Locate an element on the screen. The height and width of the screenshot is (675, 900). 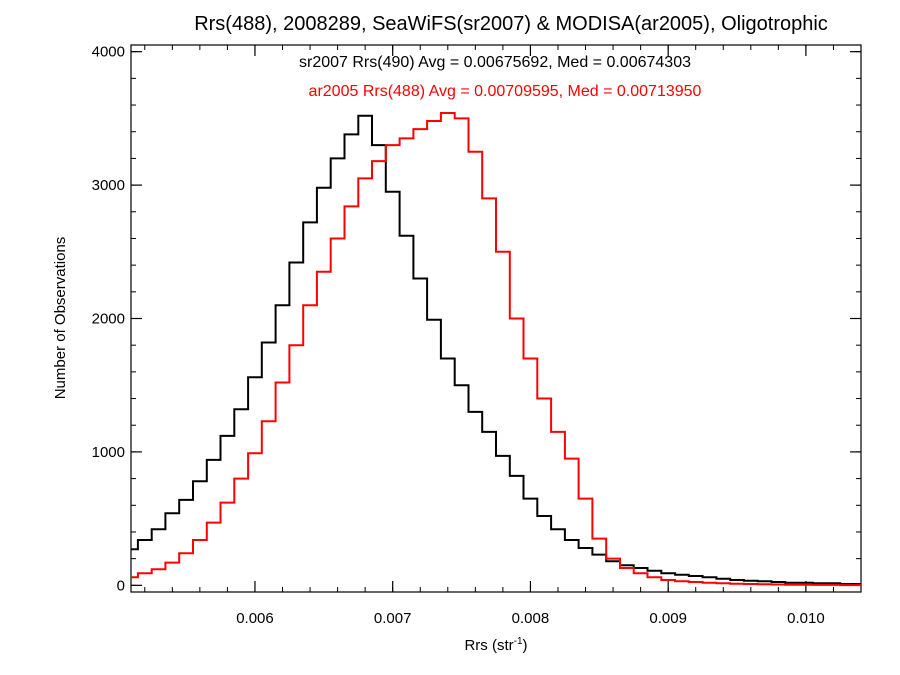
y-tick-label: 1000 is located at coordinates (108, 452).